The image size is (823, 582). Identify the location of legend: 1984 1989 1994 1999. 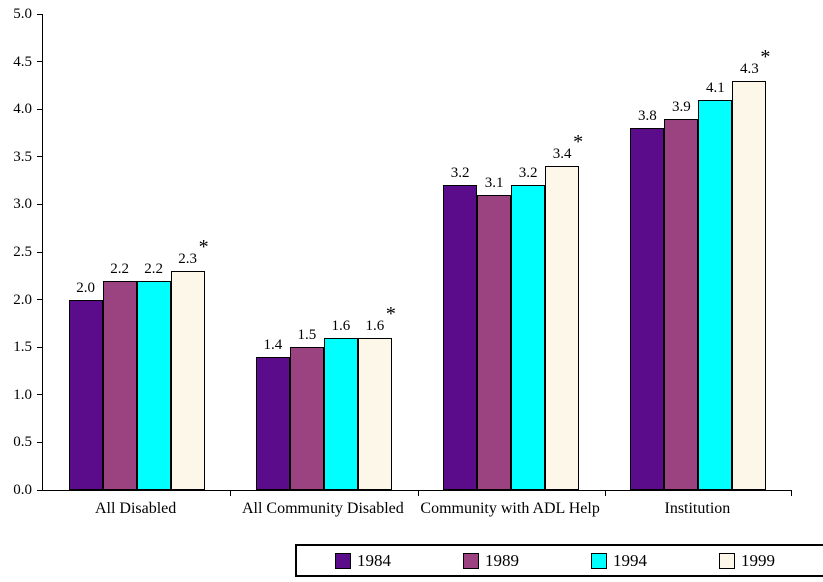
(559, 560).